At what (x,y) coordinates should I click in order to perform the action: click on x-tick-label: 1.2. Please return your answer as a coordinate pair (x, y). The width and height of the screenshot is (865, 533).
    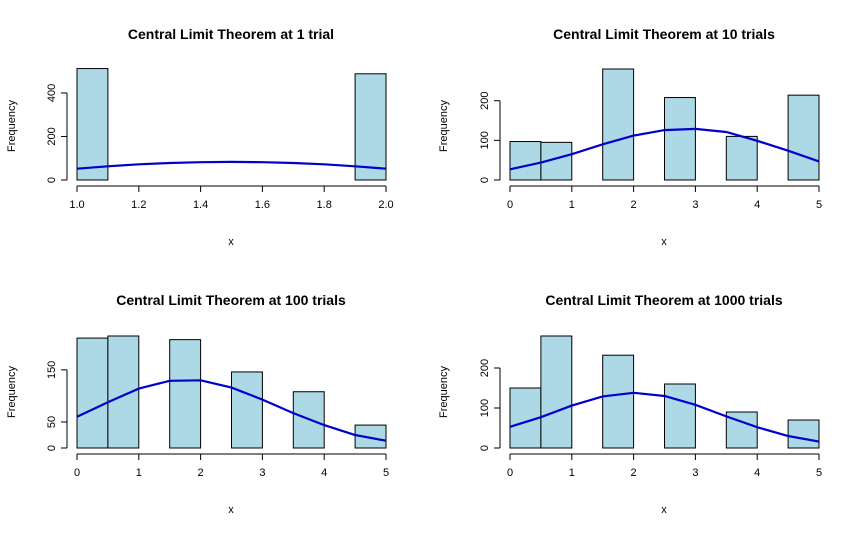
    Looking at the image, I should click on (138, 205).